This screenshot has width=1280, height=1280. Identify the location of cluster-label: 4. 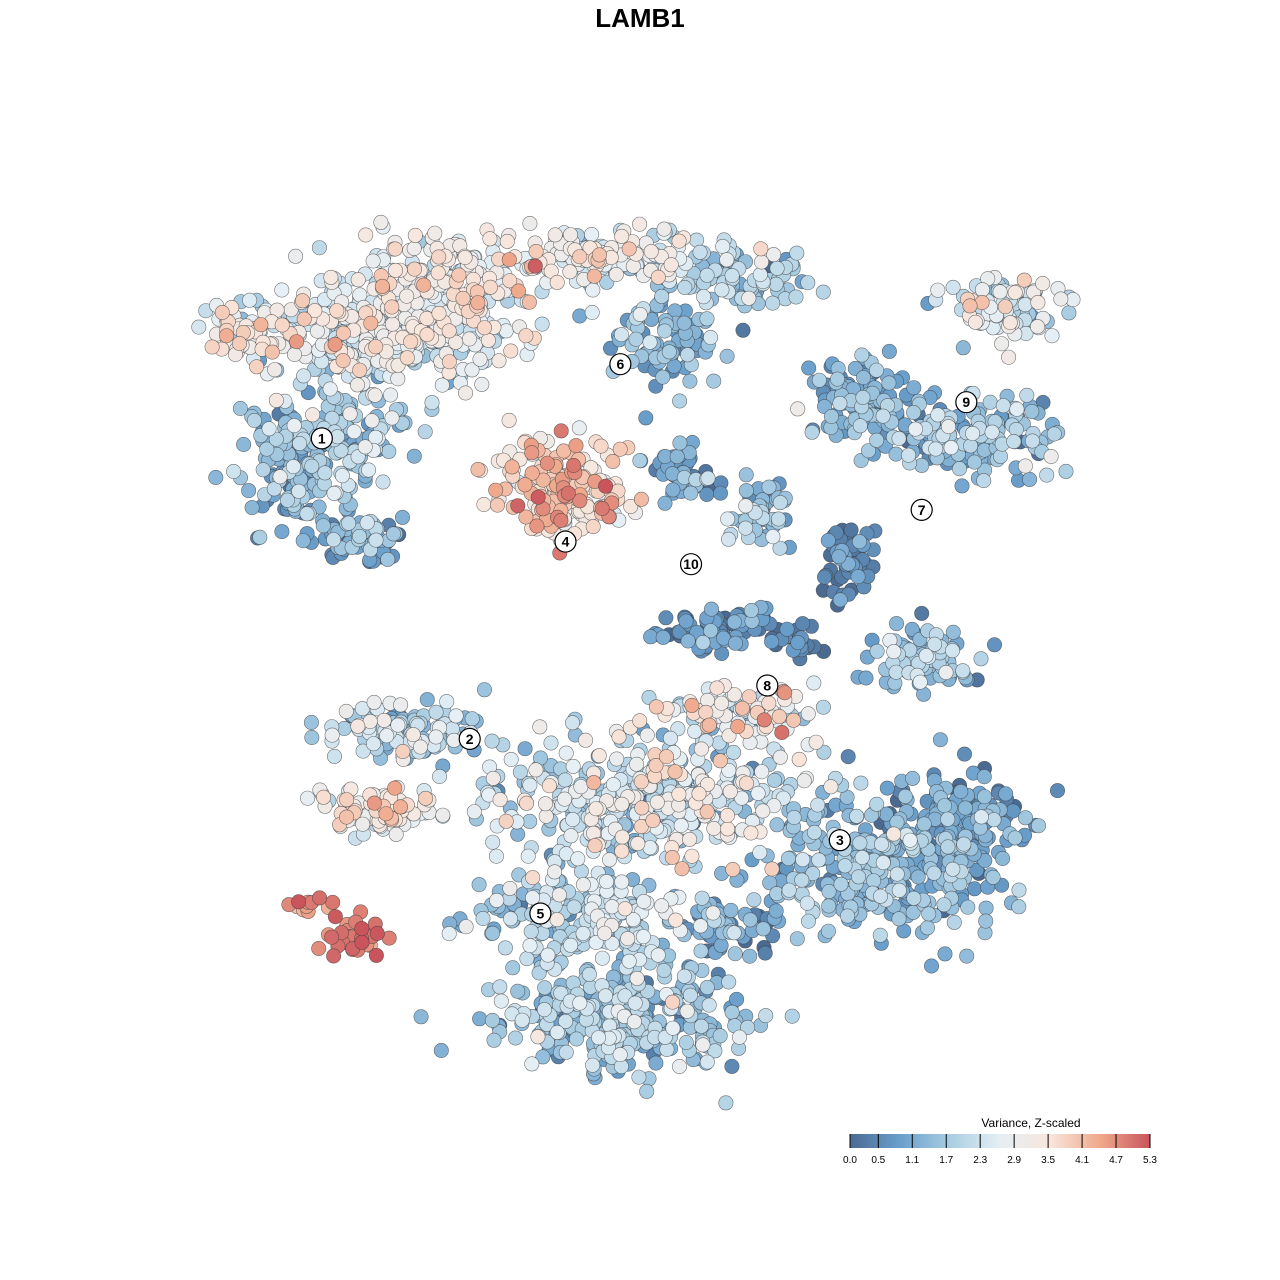
(565, 541).